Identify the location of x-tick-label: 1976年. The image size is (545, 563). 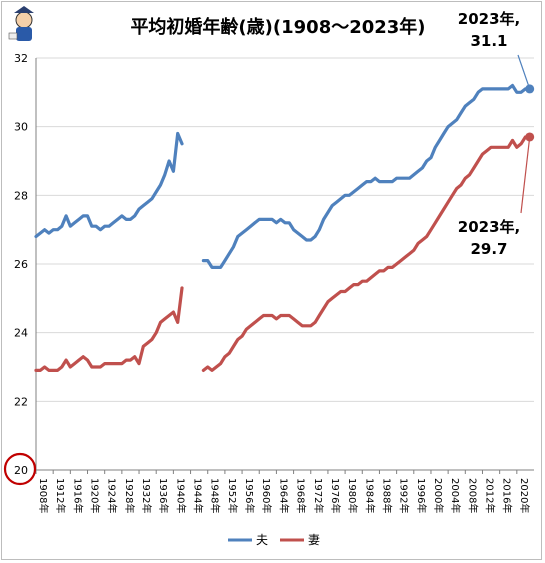
(335, 495).